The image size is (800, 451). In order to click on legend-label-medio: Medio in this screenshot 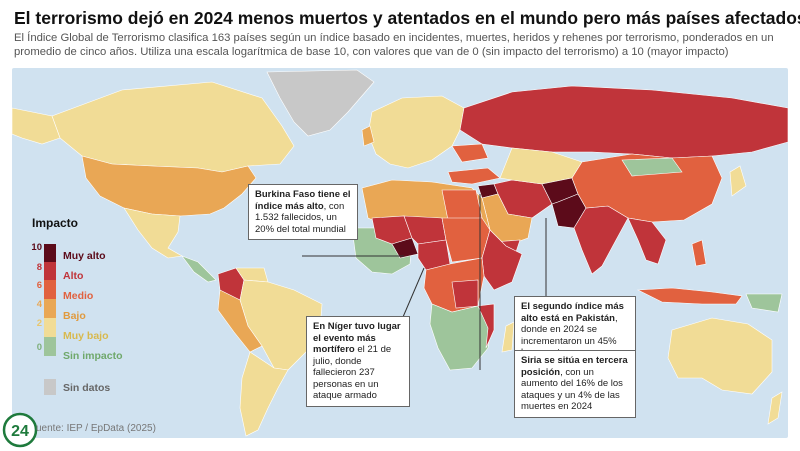, I will do `click(78, 296)`.